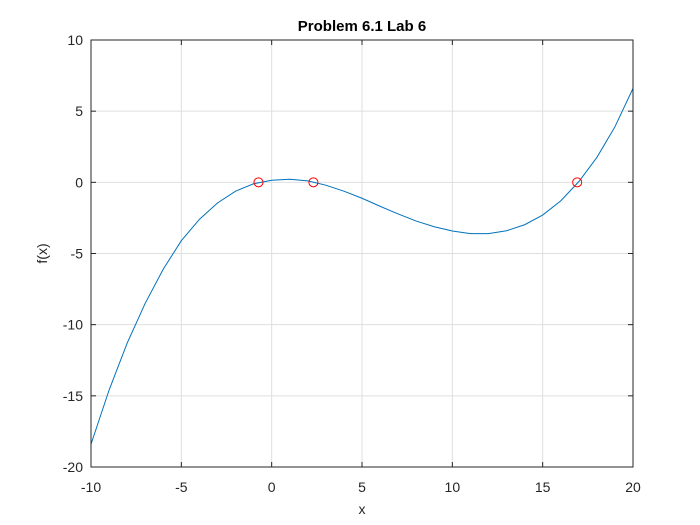  What do you see at coordinates (453, 487) in the screenshot?
I see `x-tick-label: 10` at bounding box center [453, 487].